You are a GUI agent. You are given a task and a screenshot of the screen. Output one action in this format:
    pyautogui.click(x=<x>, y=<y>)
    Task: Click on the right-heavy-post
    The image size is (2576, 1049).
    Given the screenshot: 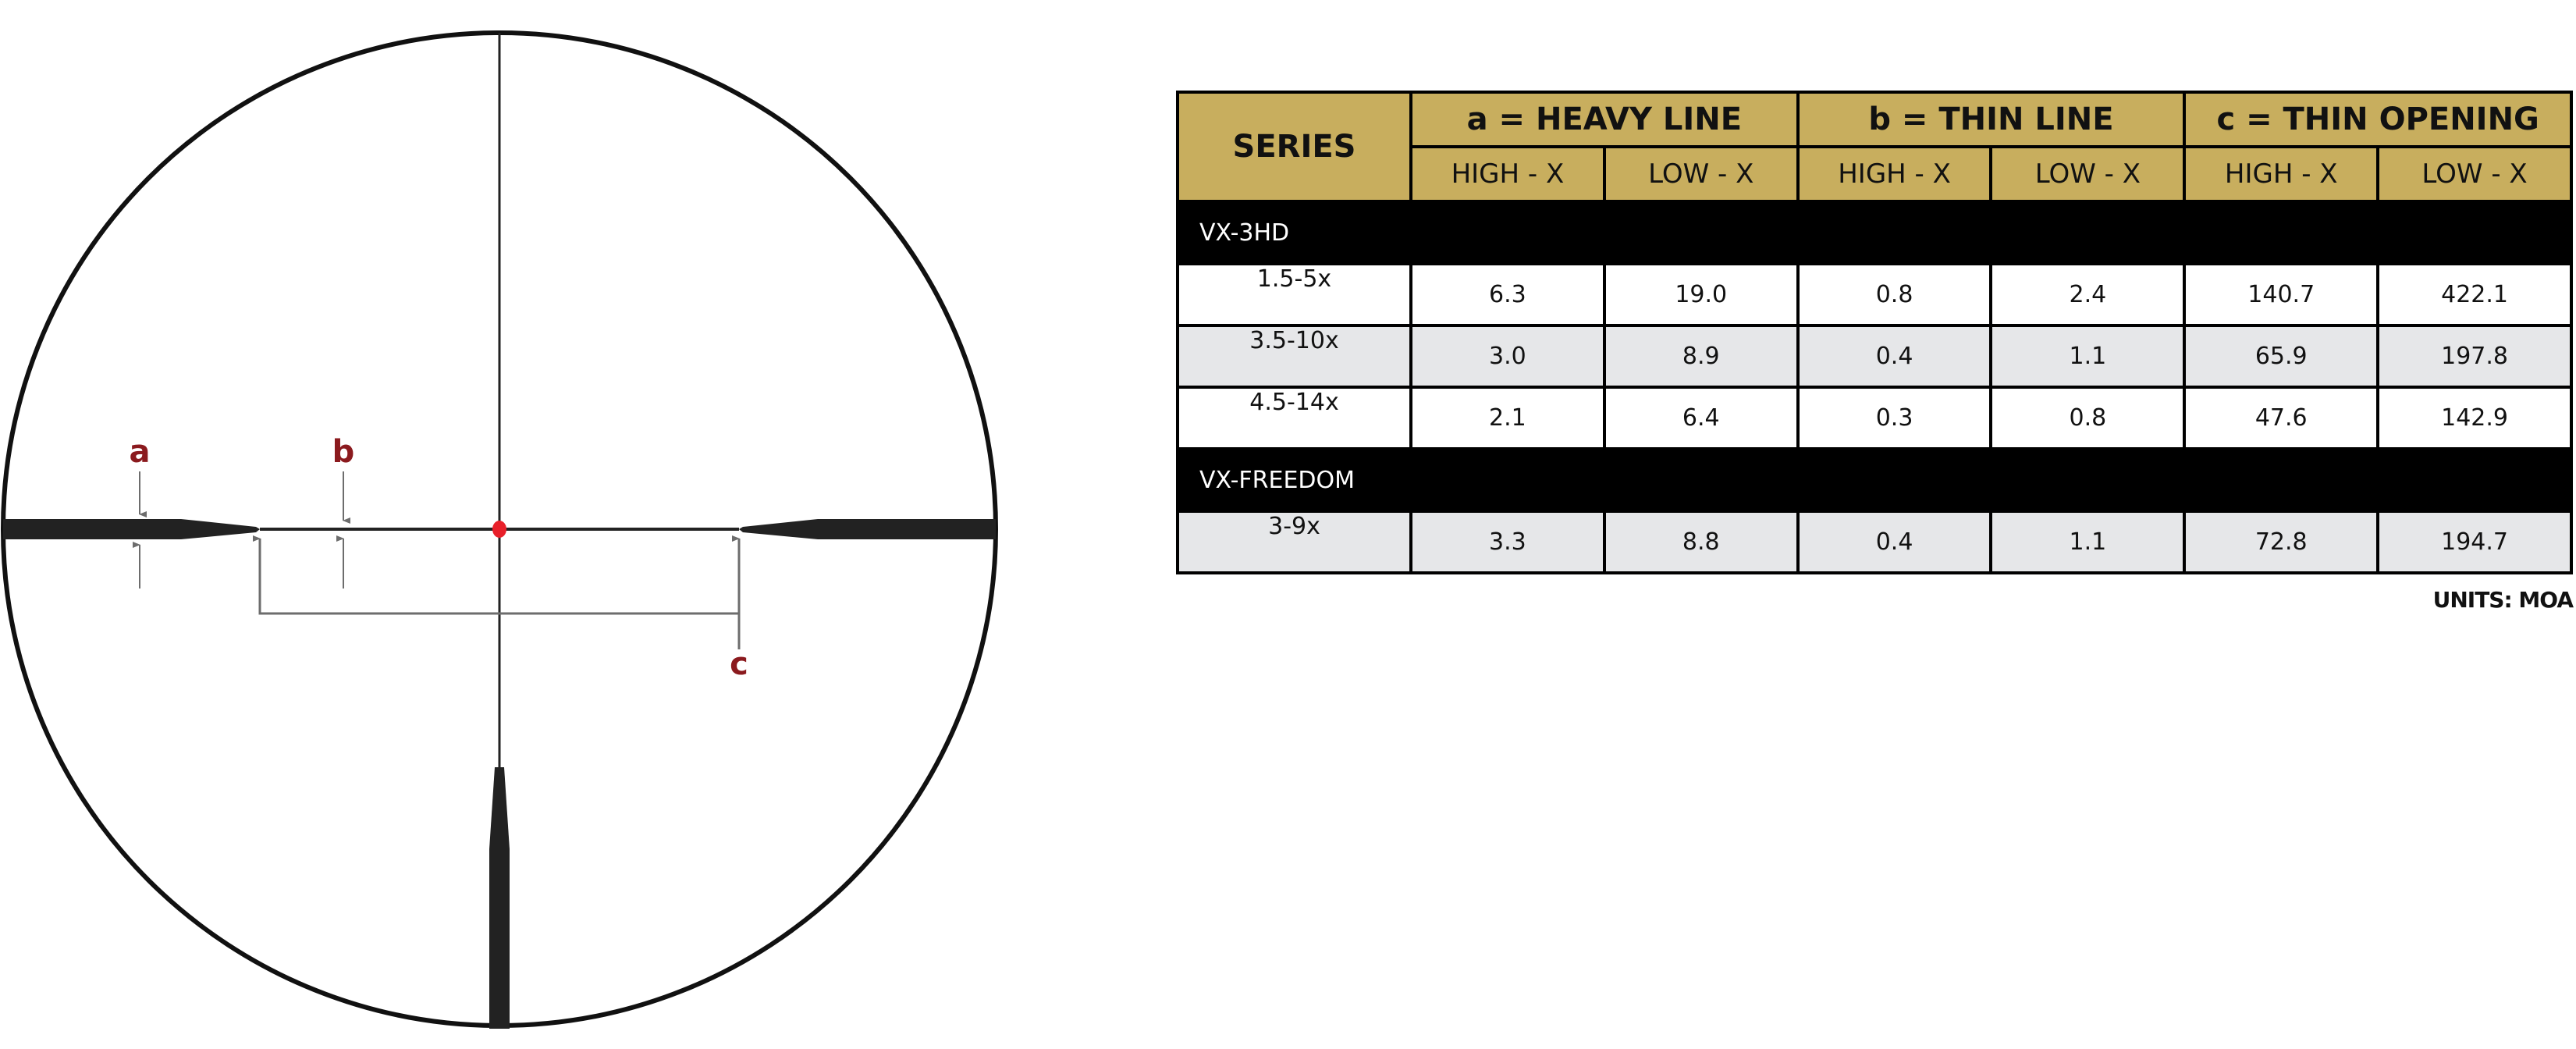 What is the action you would take?
    pyautogui.click(x=867, y=529)
    